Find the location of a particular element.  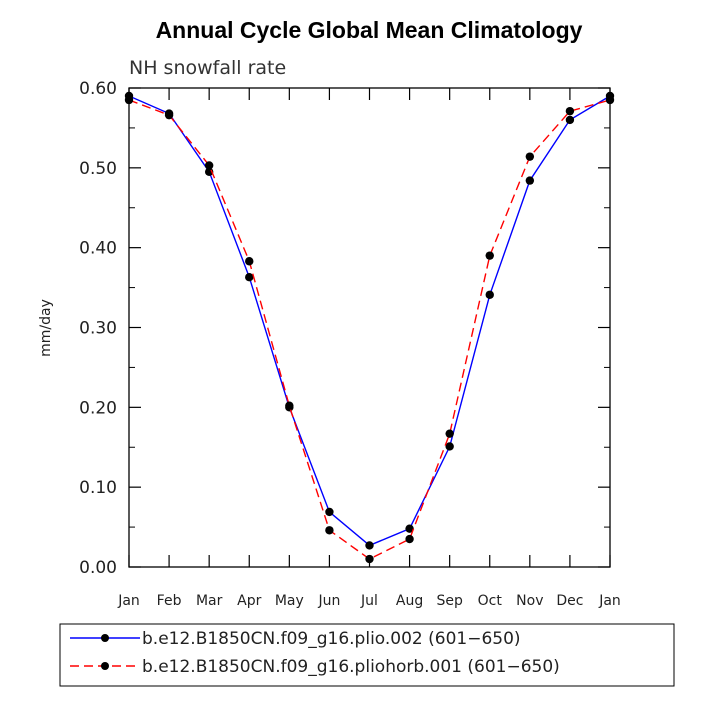

x-tick-label: Apr is located at coordinates (249, 601).